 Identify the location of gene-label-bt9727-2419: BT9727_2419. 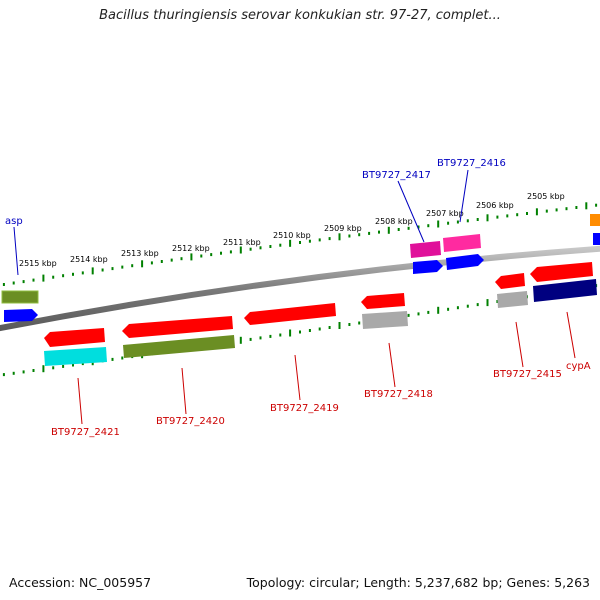
(304, 408).